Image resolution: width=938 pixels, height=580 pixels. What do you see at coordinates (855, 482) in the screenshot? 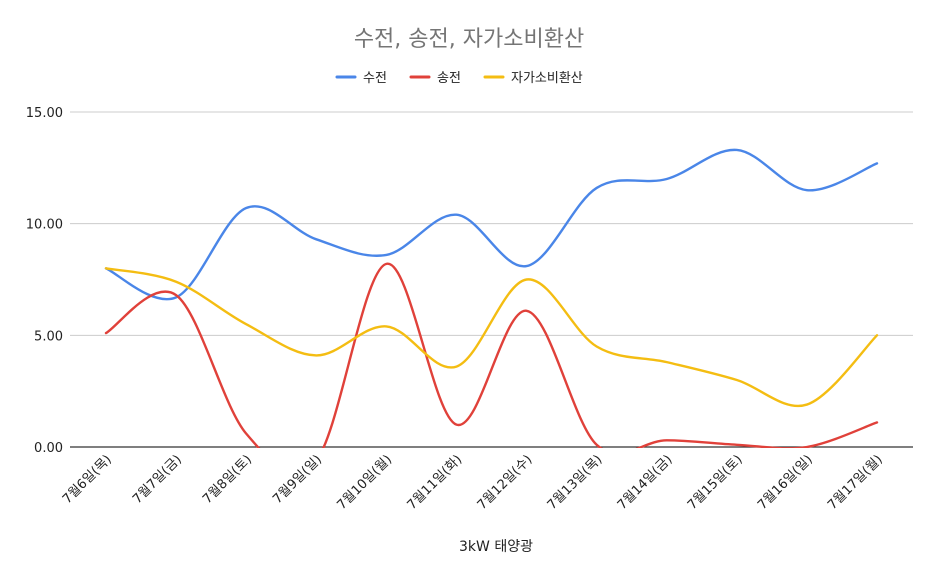
I see `x-tick-label: 7월17일(월)` at bounding box center [855, 482].